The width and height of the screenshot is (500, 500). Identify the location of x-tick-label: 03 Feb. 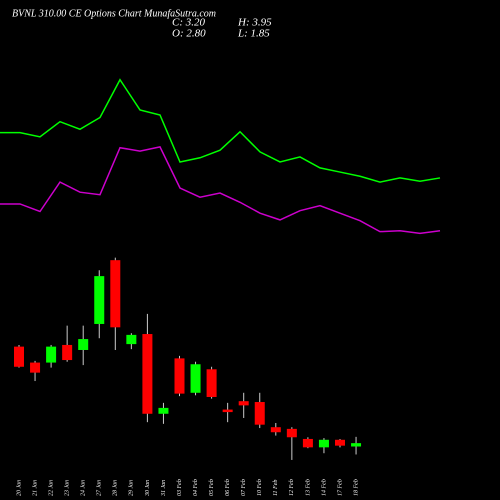
(180, 487).